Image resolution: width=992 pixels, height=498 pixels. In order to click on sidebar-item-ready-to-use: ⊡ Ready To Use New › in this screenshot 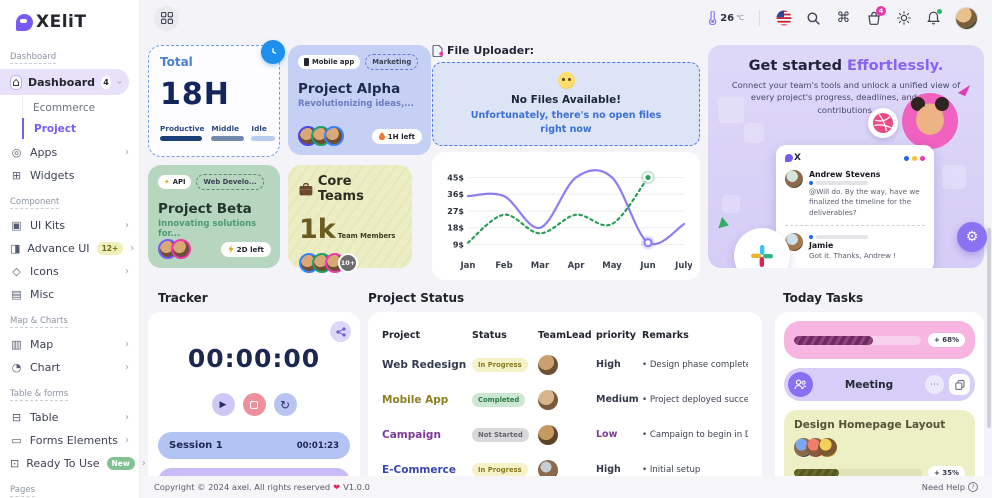, I will do `click(73, 463)`.